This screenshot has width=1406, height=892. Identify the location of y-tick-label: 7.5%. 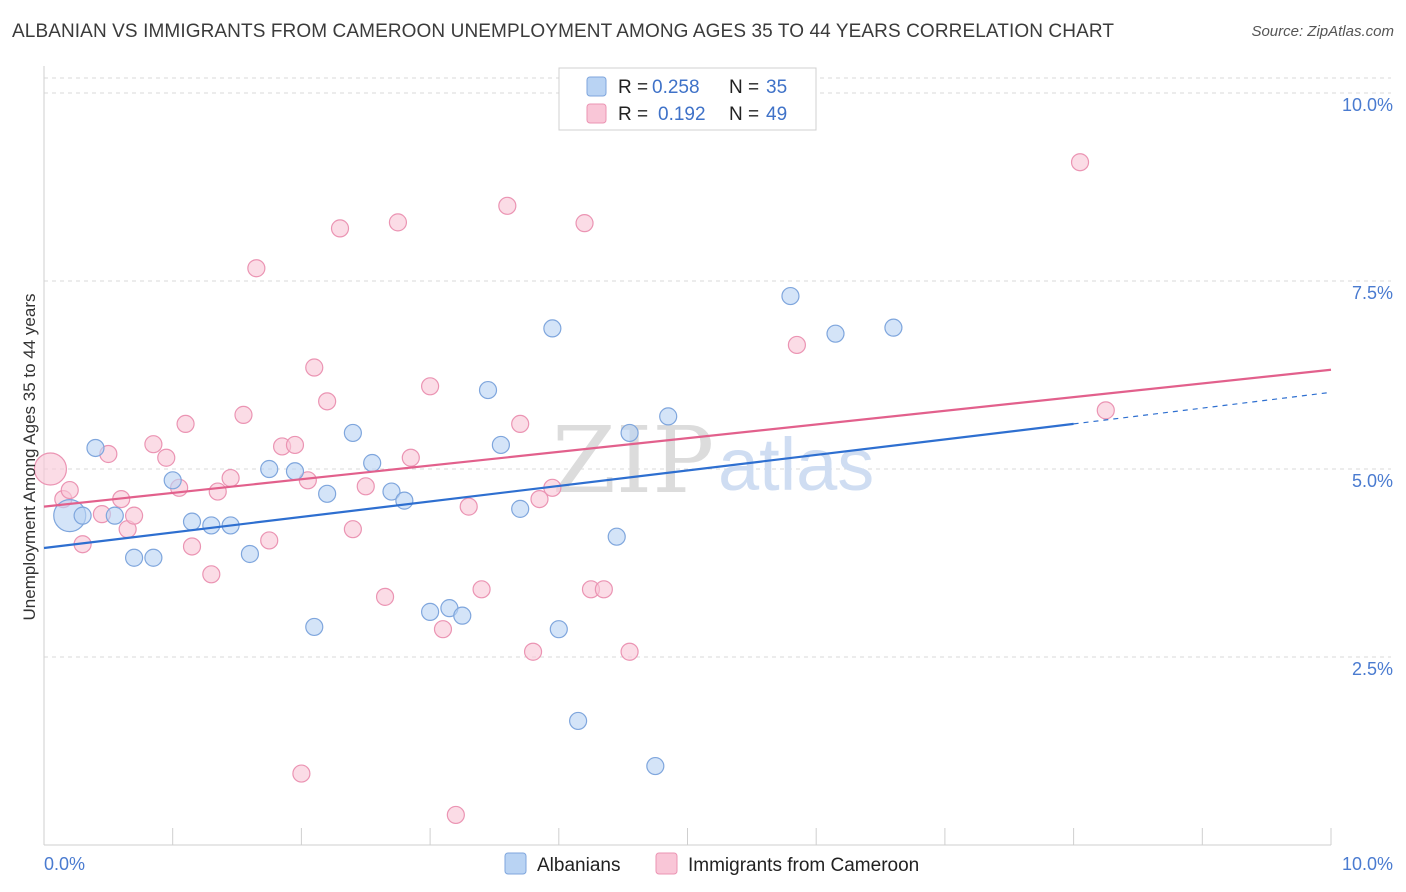
(1372, 293).